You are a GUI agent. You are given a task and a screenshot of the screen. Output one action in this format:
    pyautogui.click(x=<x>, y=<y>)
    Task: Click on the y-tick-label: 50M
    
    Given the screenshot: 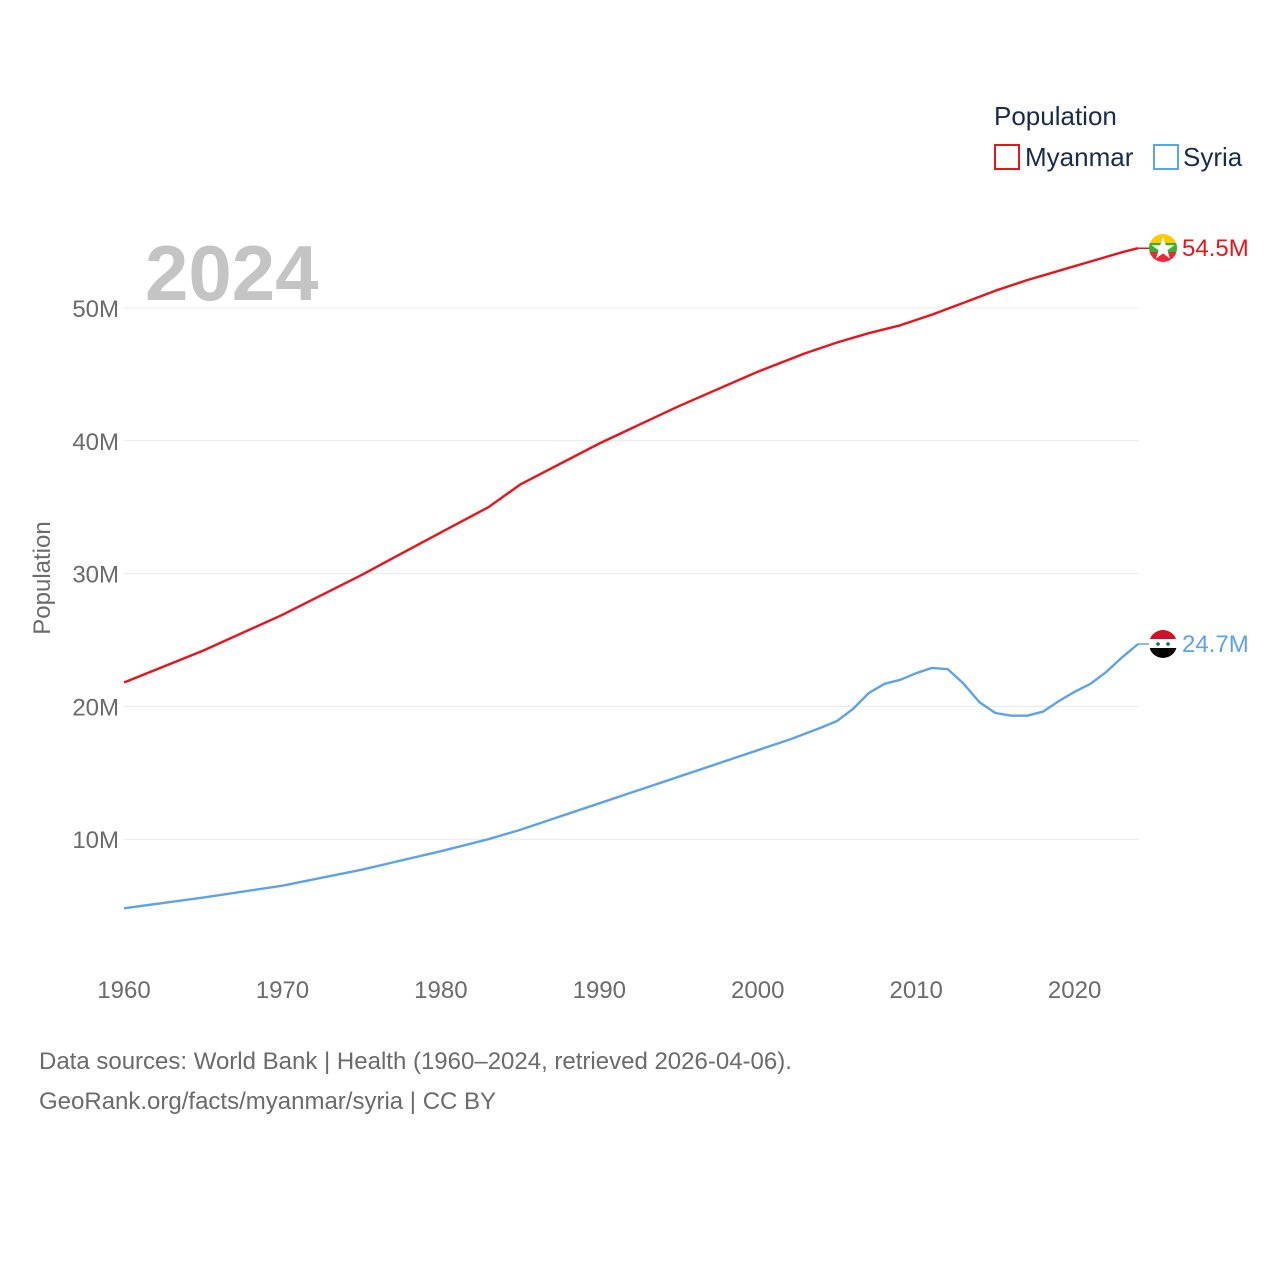 What is the action you would take?
    pyautogui.click(x=95, y=309)
    